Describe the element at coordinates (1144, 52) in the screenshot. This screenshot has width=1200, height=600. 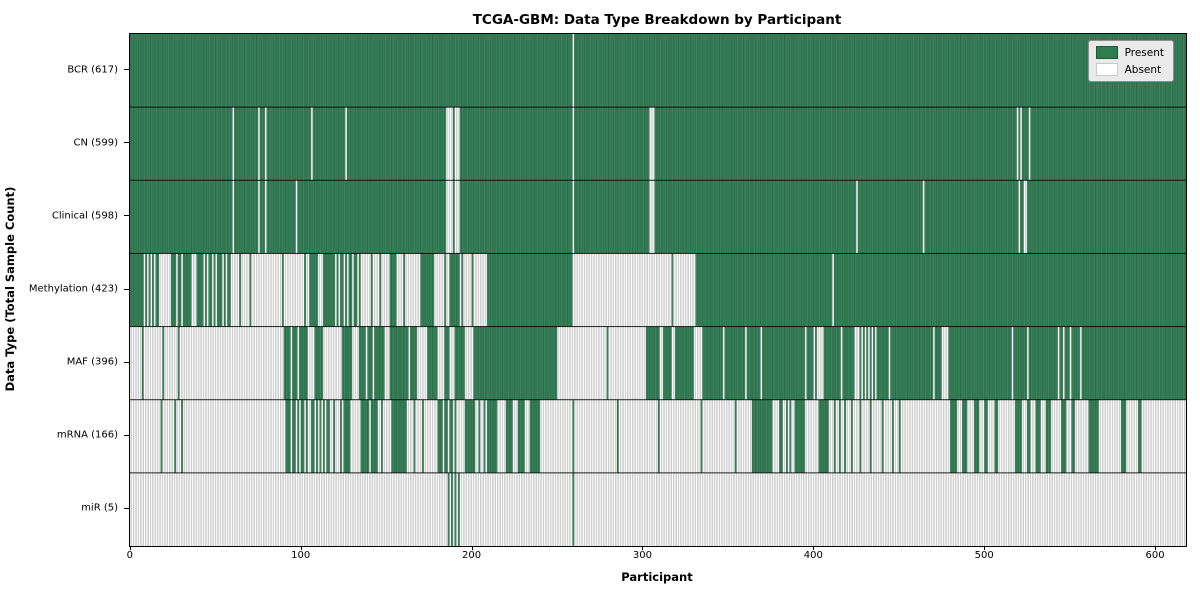
I see `legend-label-present: Present` at that location.